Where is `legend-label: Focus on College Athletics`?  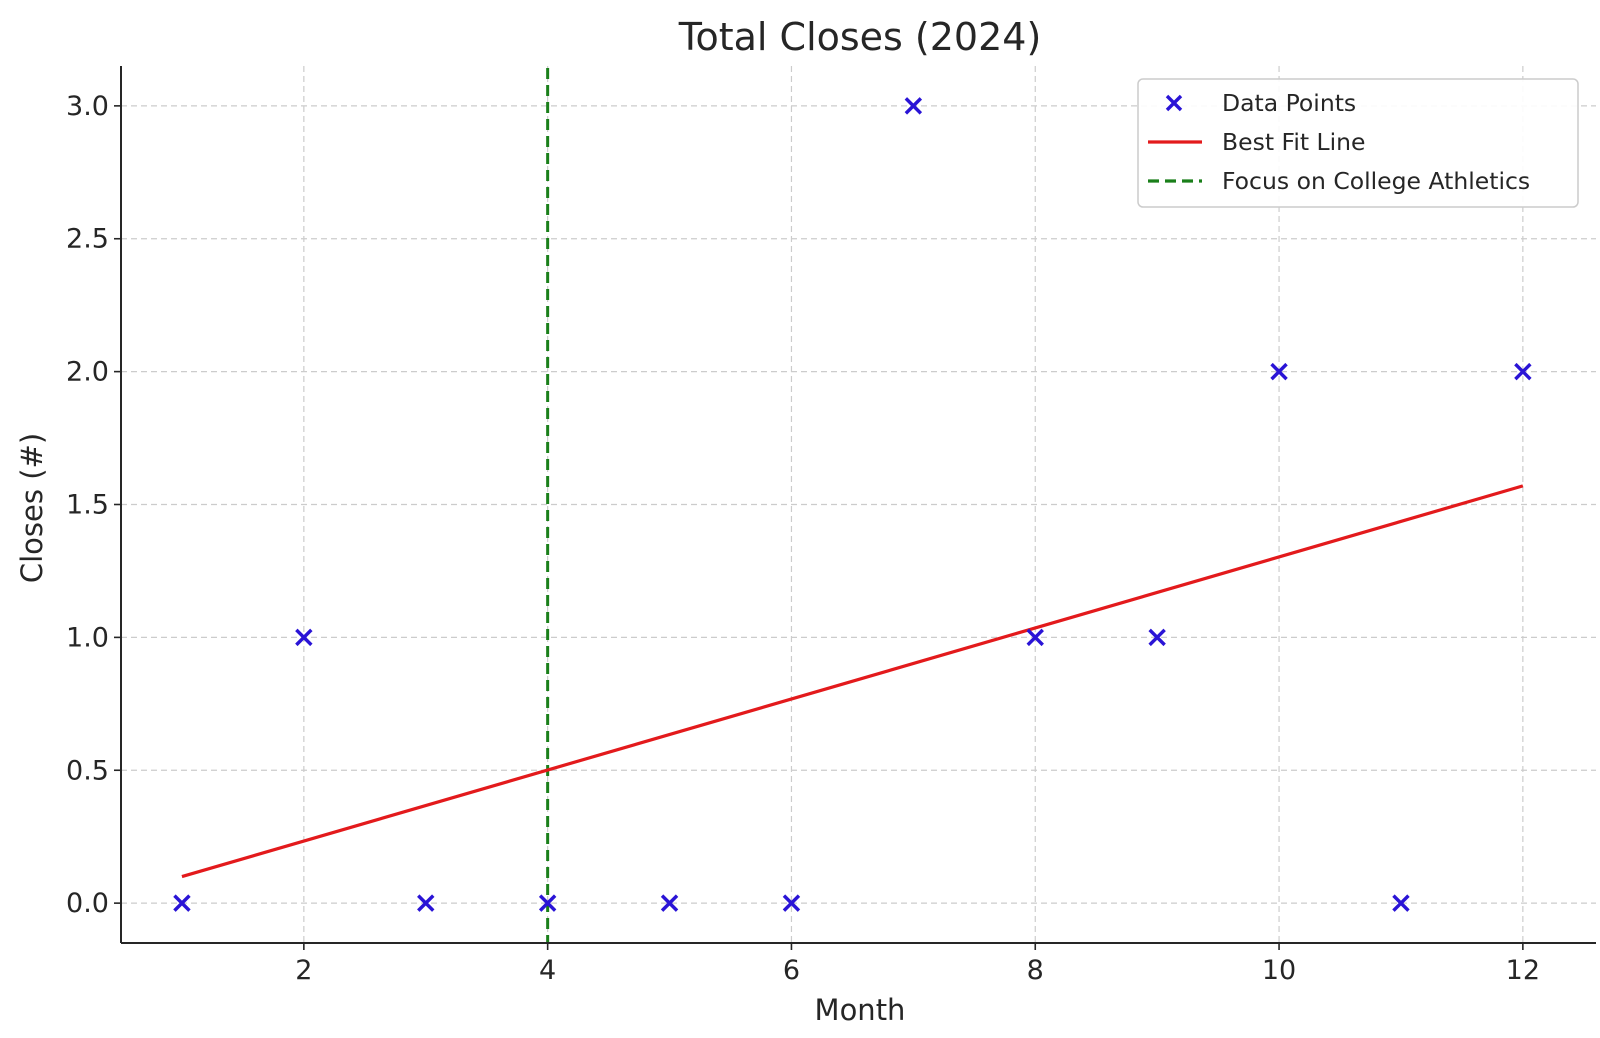 legend-label: Focus on College Athletics is located at coordinates (1376, 181).